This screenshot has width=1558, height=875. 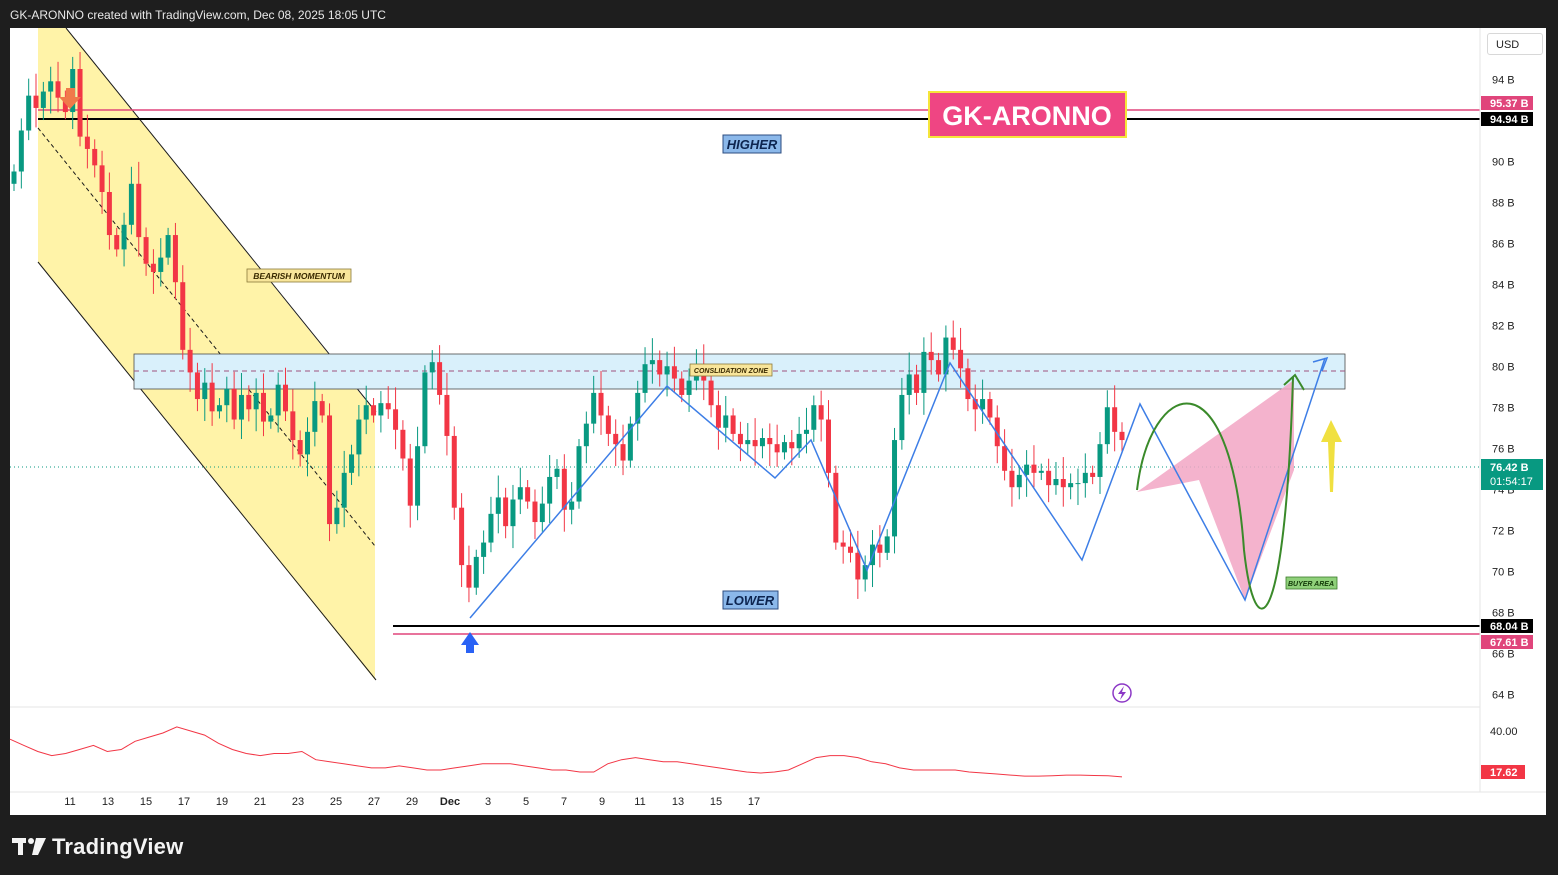 I want to click on arc-arrow-head, so click(x=1294, y=382).